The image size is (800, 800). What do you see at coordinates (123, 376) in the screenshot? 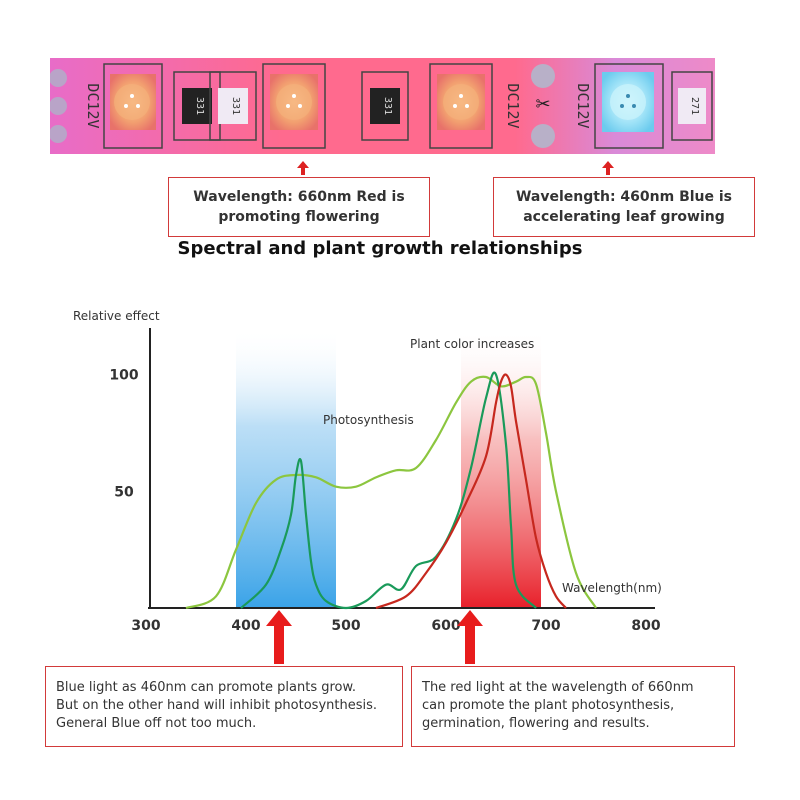
I see `y-tick-label: 100` at bounding box center [123, 376].